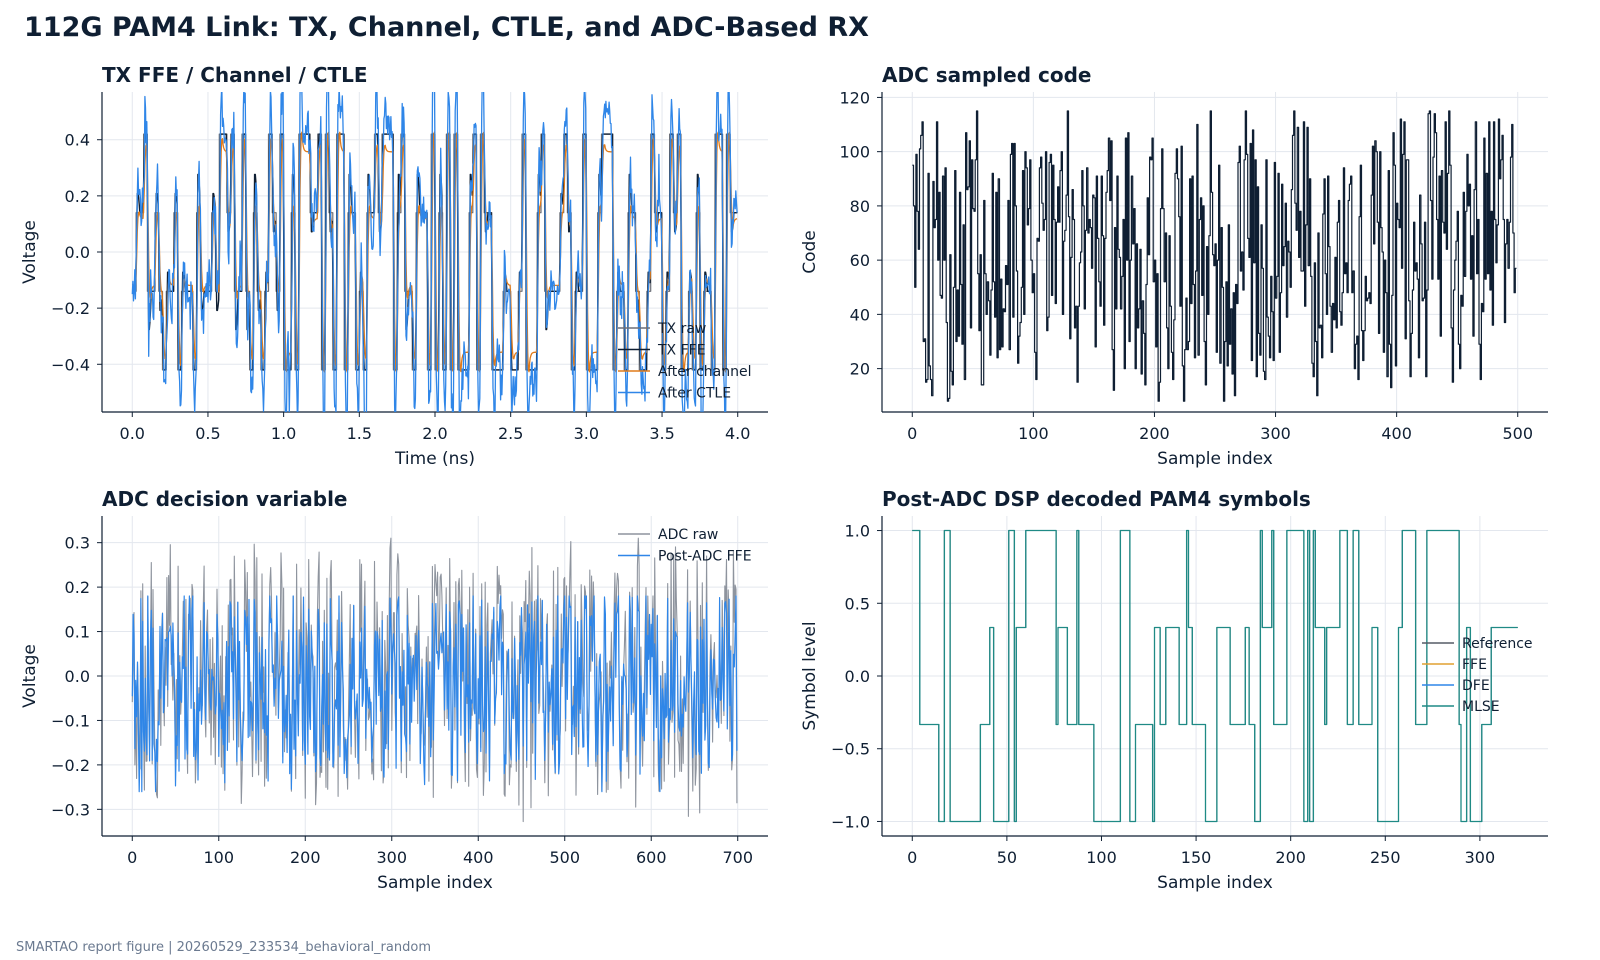 This screenshot has height=960, width=1600. What do you see at coordinates (586, 433) in the screenshot?
I see `x-tick-label: 3.0` at bounding box center [586, 433].